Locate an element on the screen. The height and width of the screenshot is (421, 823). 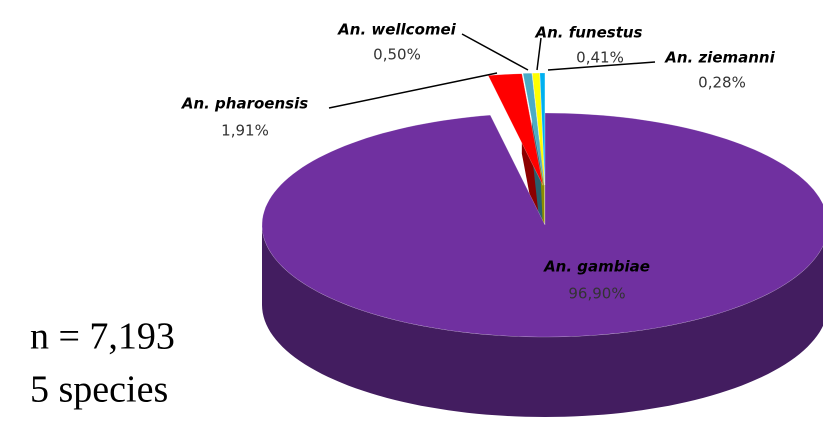
value-label: 0,28% is located at coordinates (722, 83).